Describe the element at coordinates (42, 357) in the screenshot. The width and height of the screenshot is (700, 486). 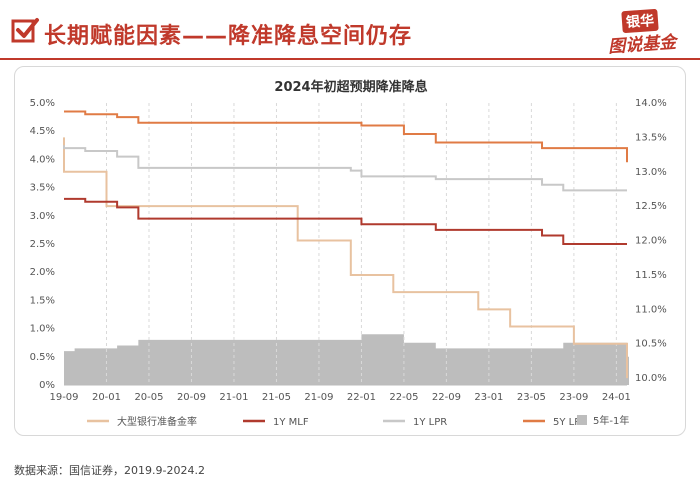
I see `y-left-tick-label: 0.5%` at that location.